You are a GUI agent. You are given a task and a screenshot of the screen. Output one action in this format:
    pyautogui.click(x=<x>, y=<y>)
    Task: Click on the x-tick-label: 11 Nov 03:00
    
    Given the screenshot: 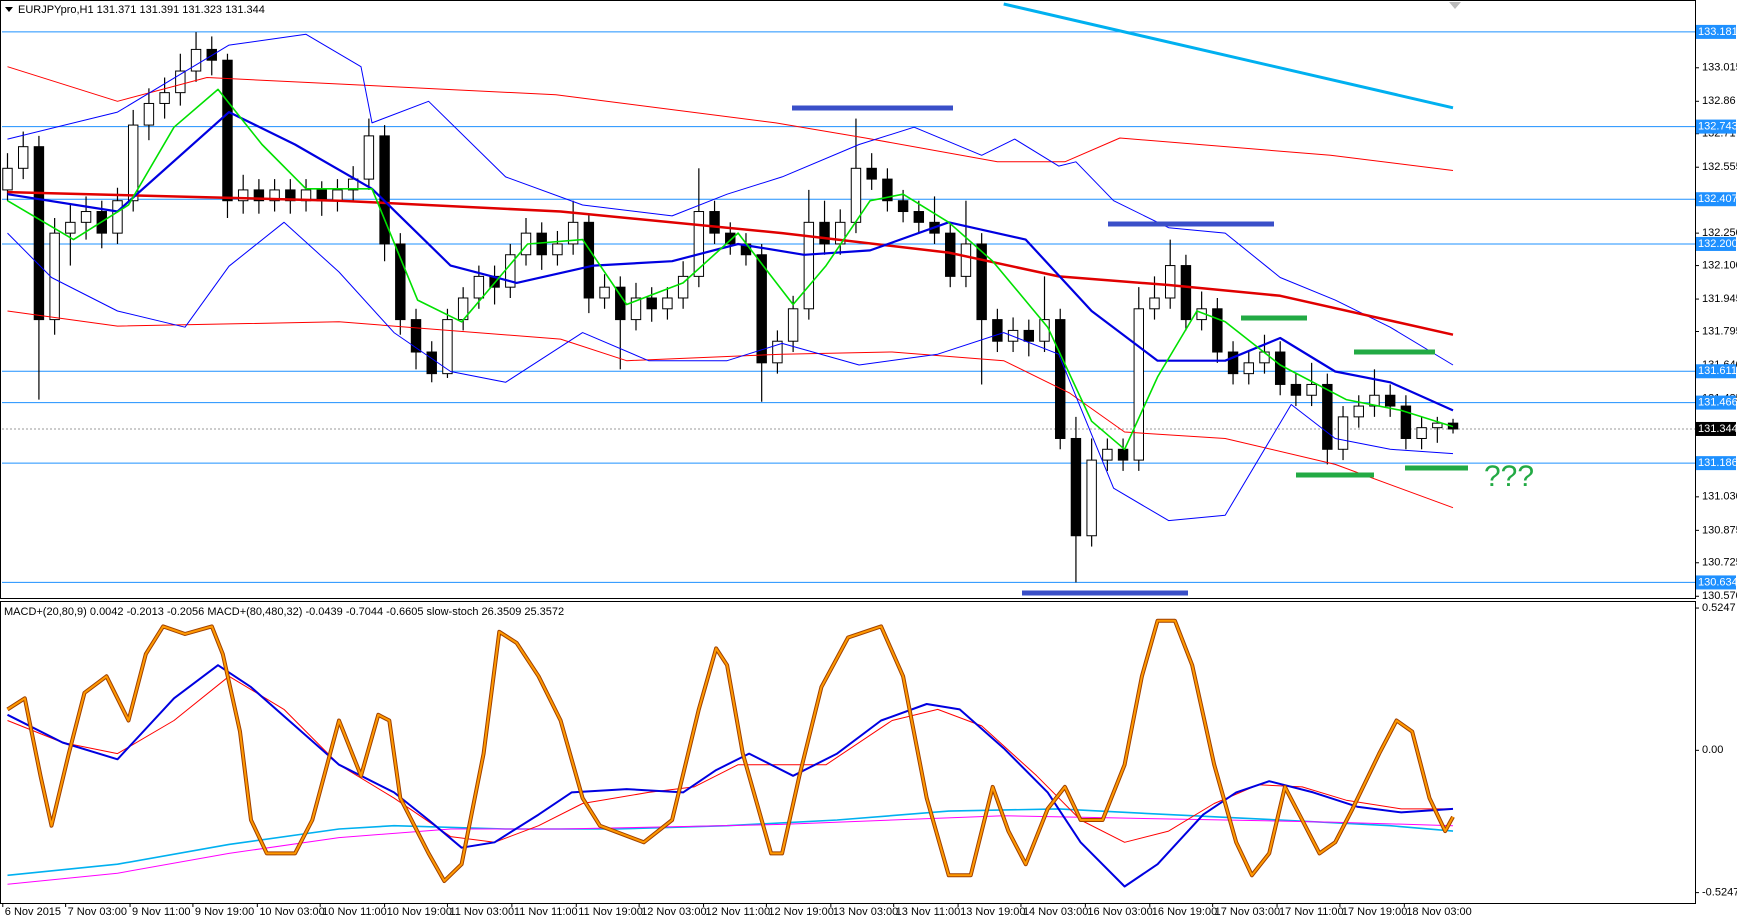 What is the action you would take?
    pyautogui.click(x=481, y=912)
    